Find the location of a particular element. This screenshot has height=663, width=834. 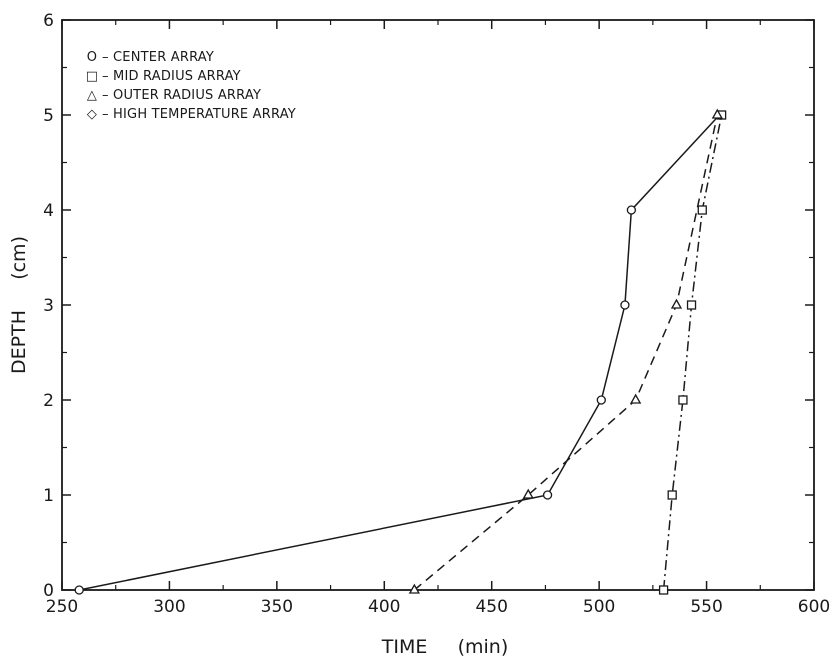

series-line is located at coordinates (692, 352).